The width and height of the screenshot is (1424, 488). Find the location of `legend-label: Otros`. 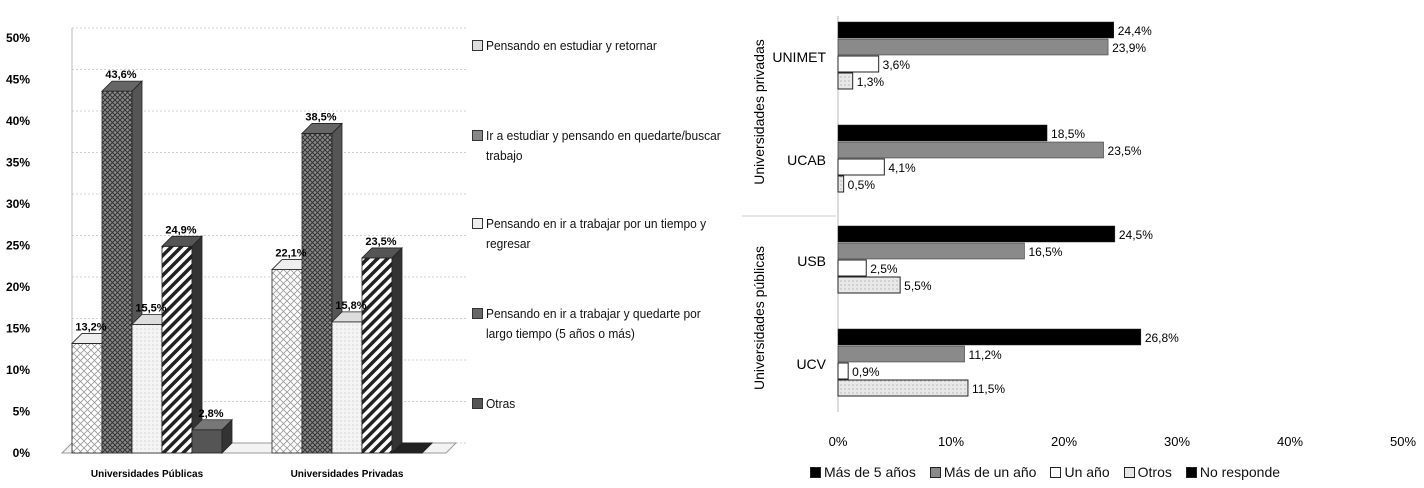

legend-label: Otros is located at coordinates (1154, 472).